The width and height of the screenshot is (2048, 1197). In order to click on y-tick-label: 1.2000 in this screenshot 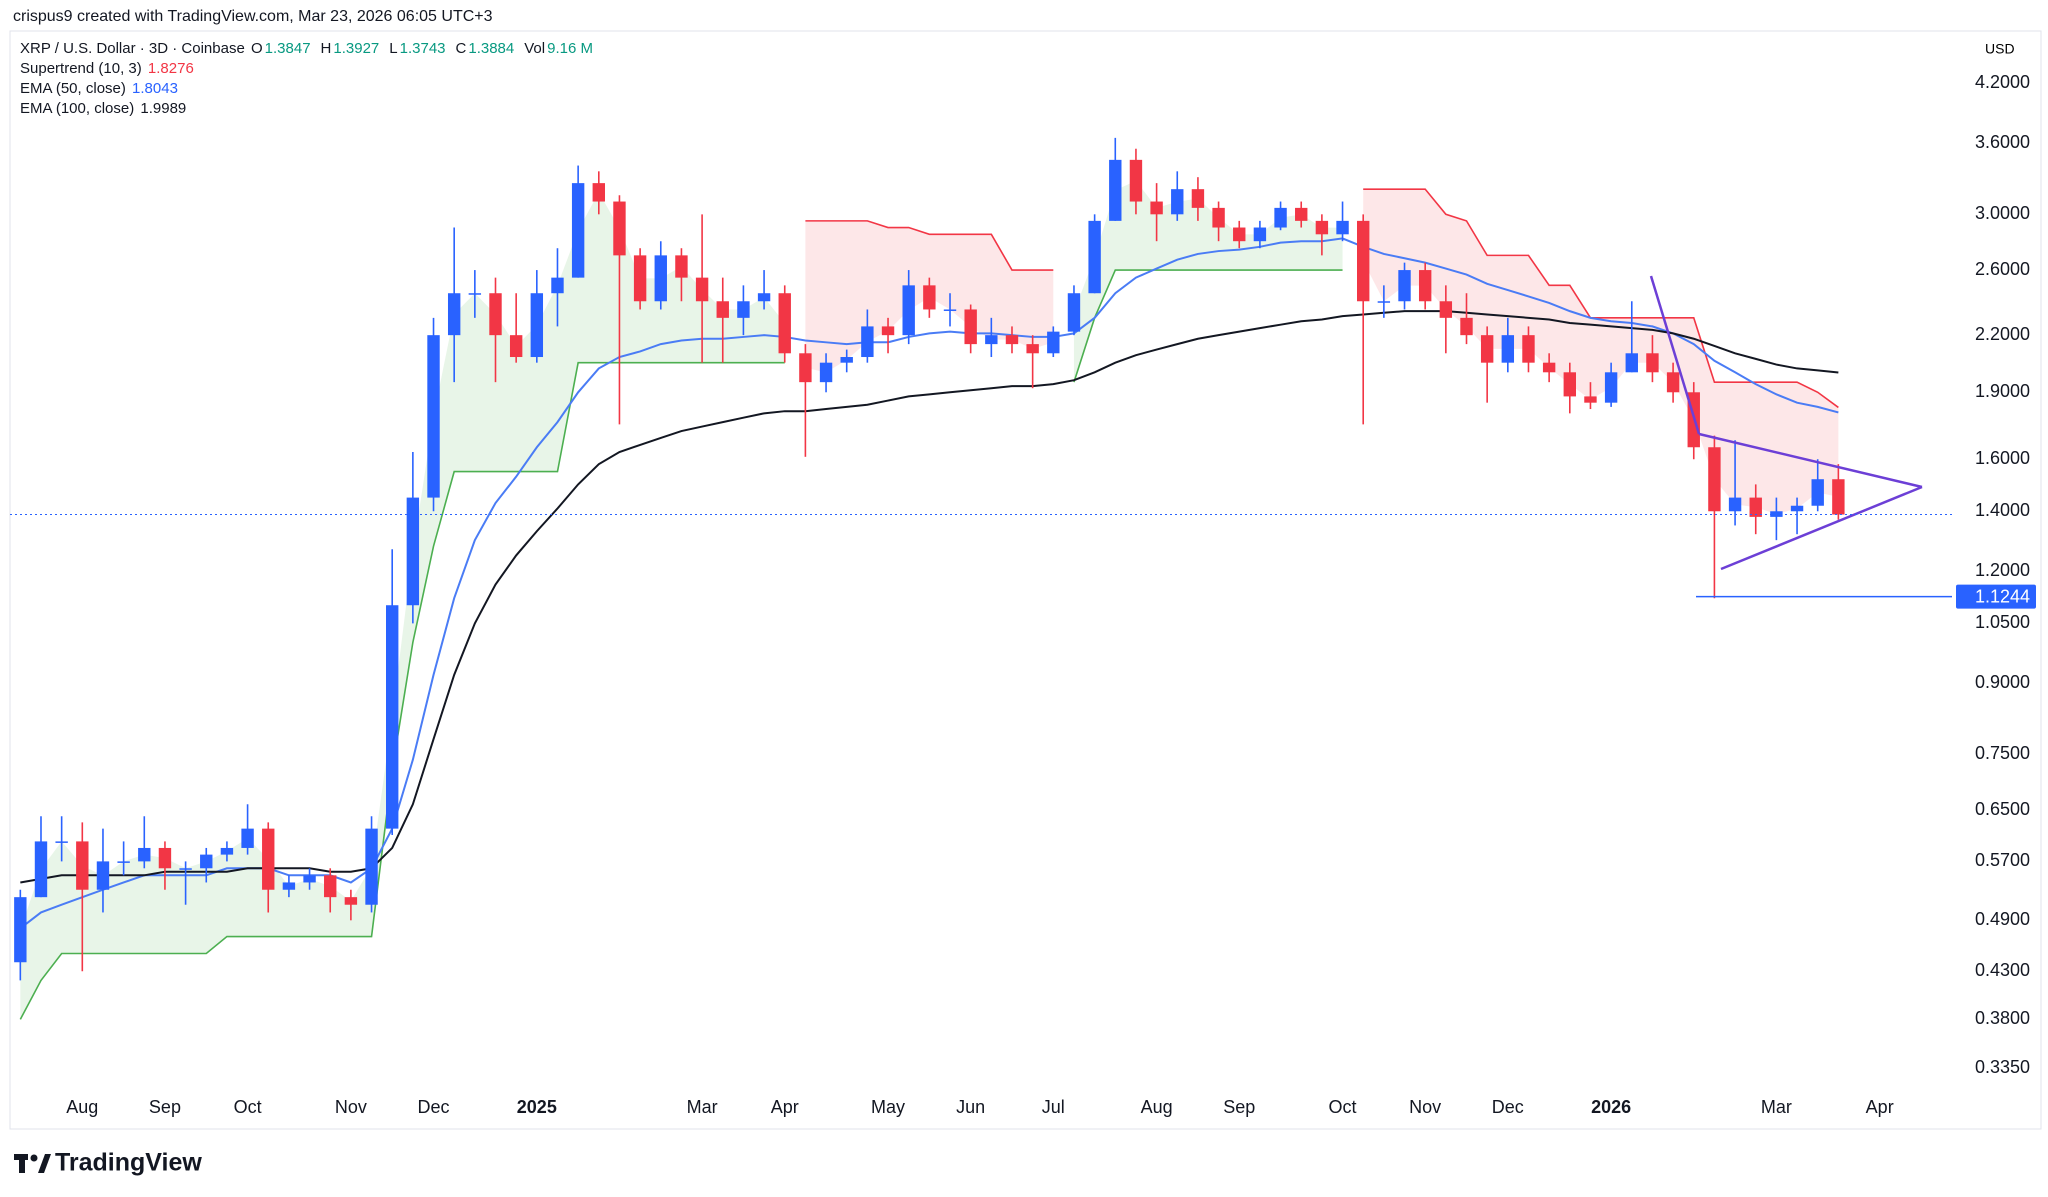, I will do `click(2002, 570)`.